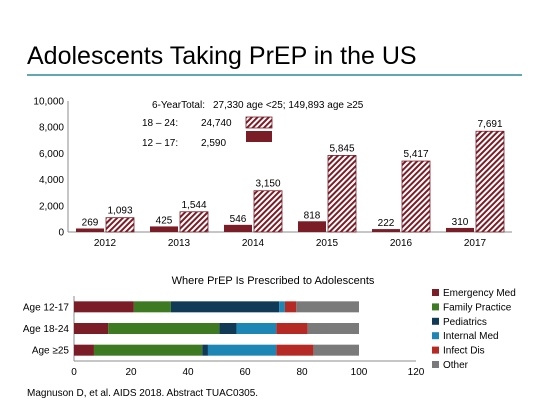 This screenshot has height=410, width=540. What do you see at coordinates (479, 293) in the screenshot?
I see `legend-label: Emergency Med` at bounding box center [479, 293].